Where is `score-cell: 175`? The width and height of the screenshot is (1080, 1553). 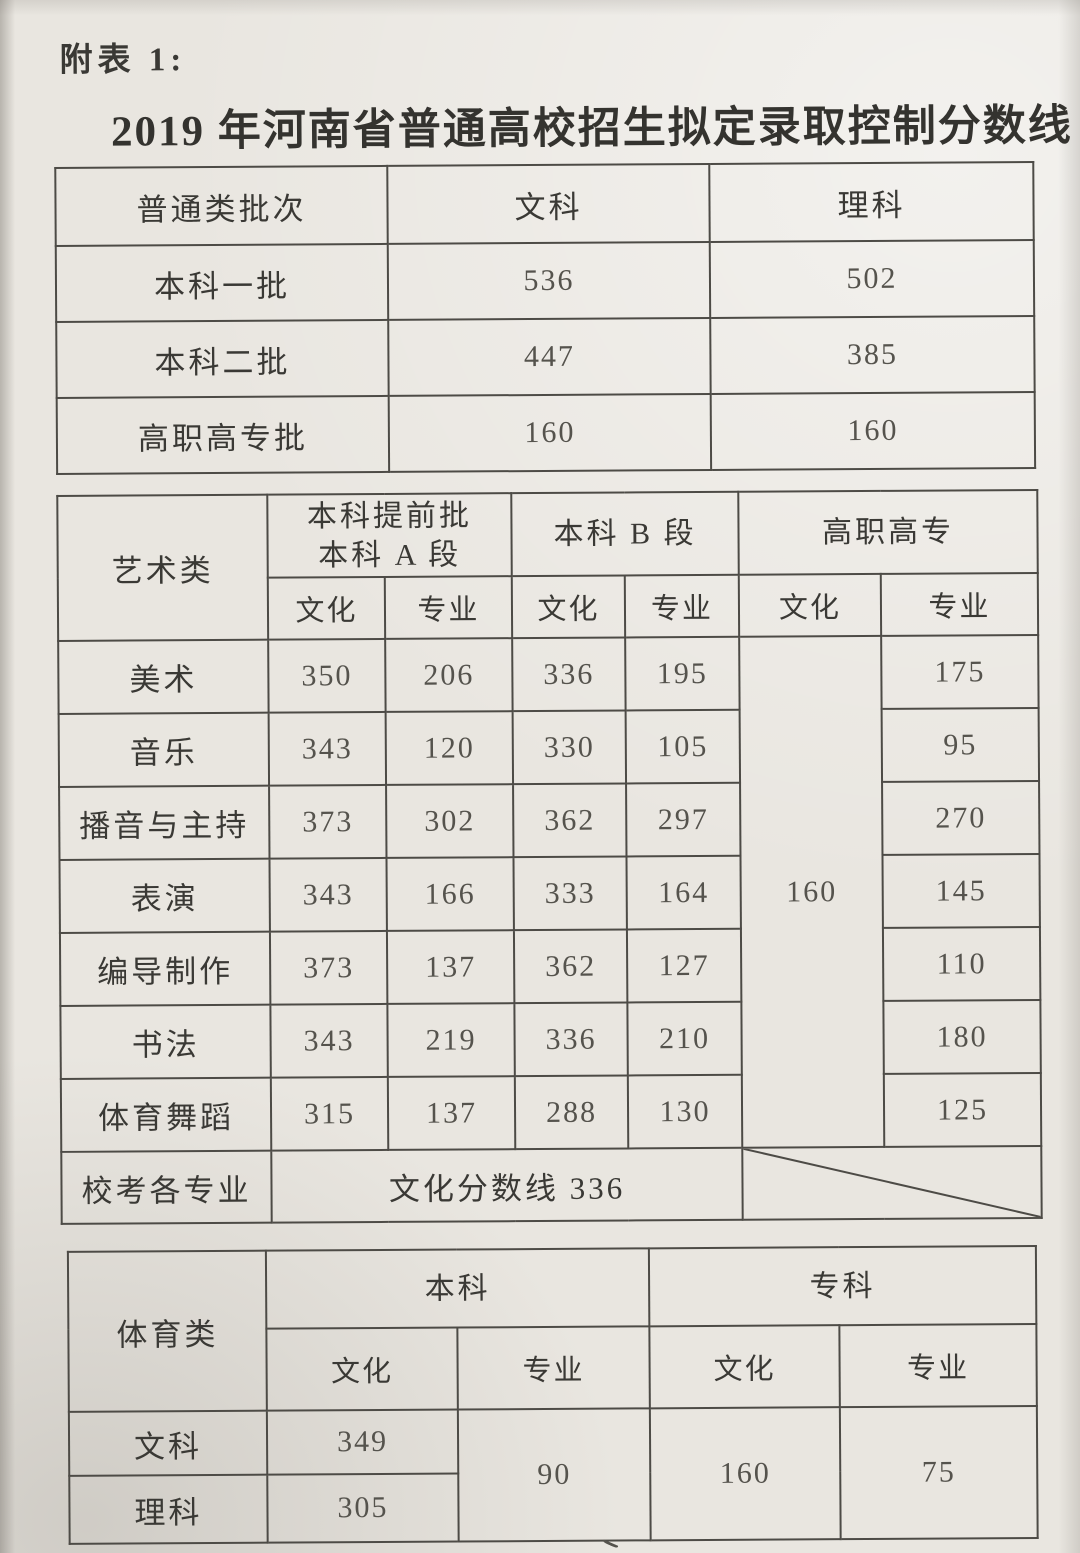 score-cell: 175 is located at coordinates (960, 671).